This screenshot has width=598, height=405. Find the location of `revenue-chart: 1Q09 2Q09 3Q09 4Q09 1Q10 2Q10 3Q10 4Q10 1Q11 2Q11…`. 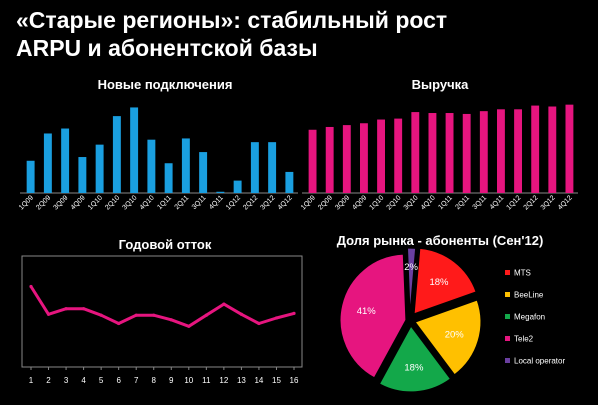

revenue-chart: 1Q09 2Q09 3Q09 4Q09 1Q10 2Q10 3Q10 4Q10 1Q11 2Q11… is located at coordinates (439, 158).